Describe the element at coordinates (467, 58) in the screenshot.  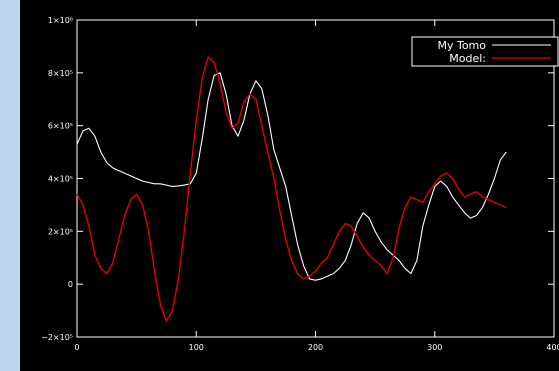
I see `legend-label-model: Model:` at that location.